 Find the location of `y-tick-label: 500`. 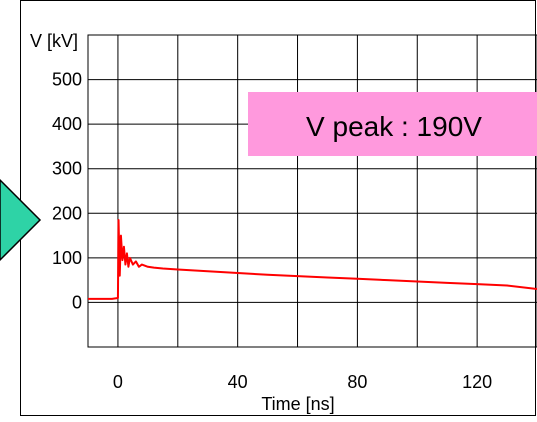

y-tick-label: 500 is located at coordinates (67, 80).